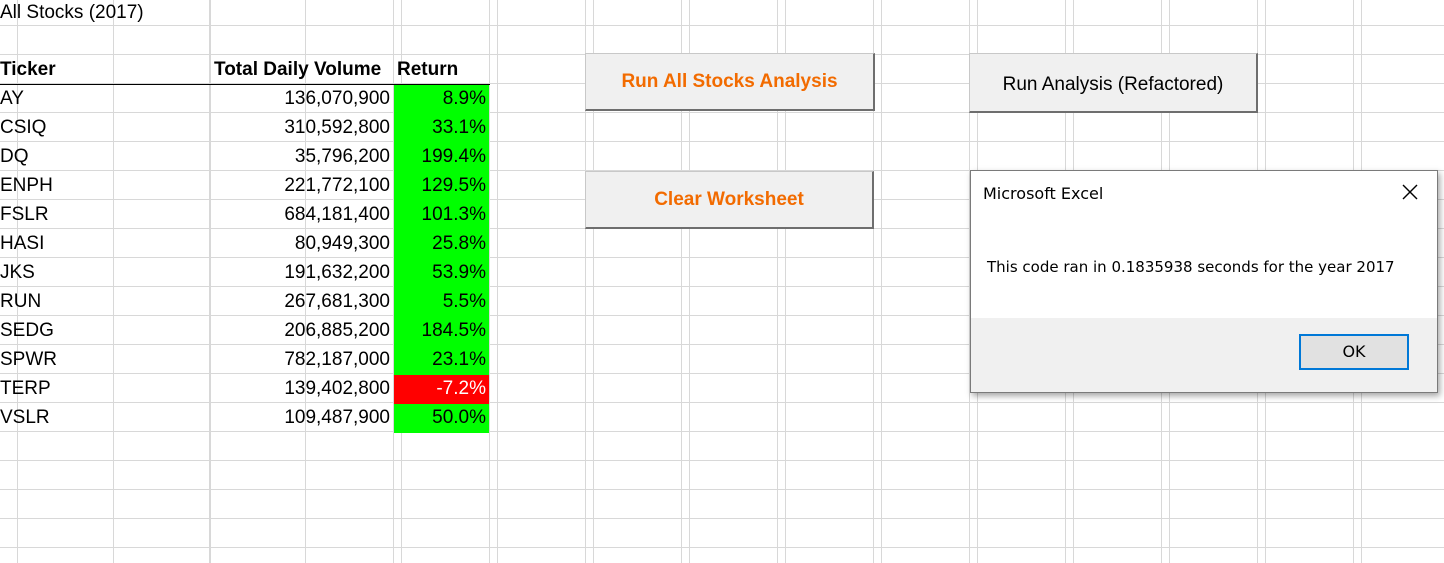 This screenshot has width=1444, height=563. What do you see at coordinates (337, 98) in the screenshot?
I see `volume-cell: 136,070,900` at bounding box center [337, 98].